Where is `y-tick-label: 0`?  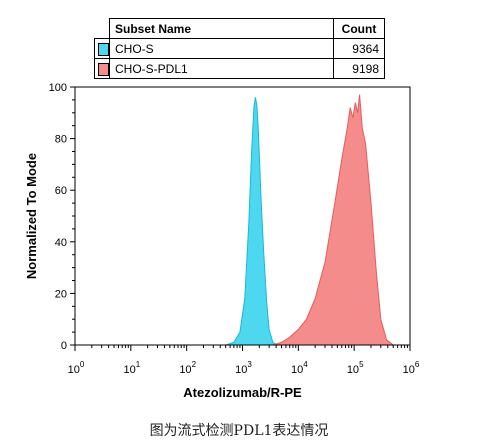
y-tick-label: 0 is located at coordinates (64, 346).